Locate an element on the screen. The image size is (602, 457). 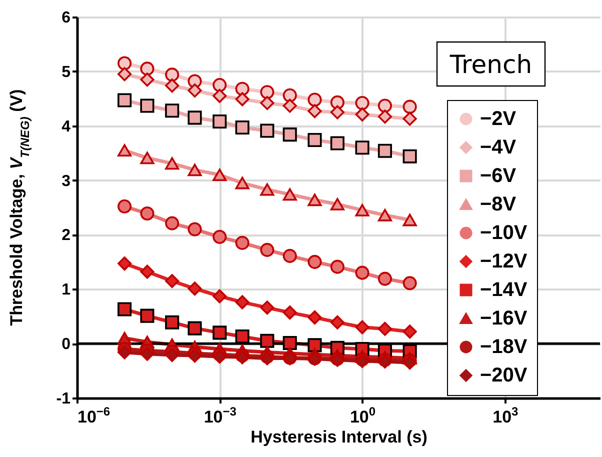
y-tick-label: 4 is located at coordinates (66, 127).